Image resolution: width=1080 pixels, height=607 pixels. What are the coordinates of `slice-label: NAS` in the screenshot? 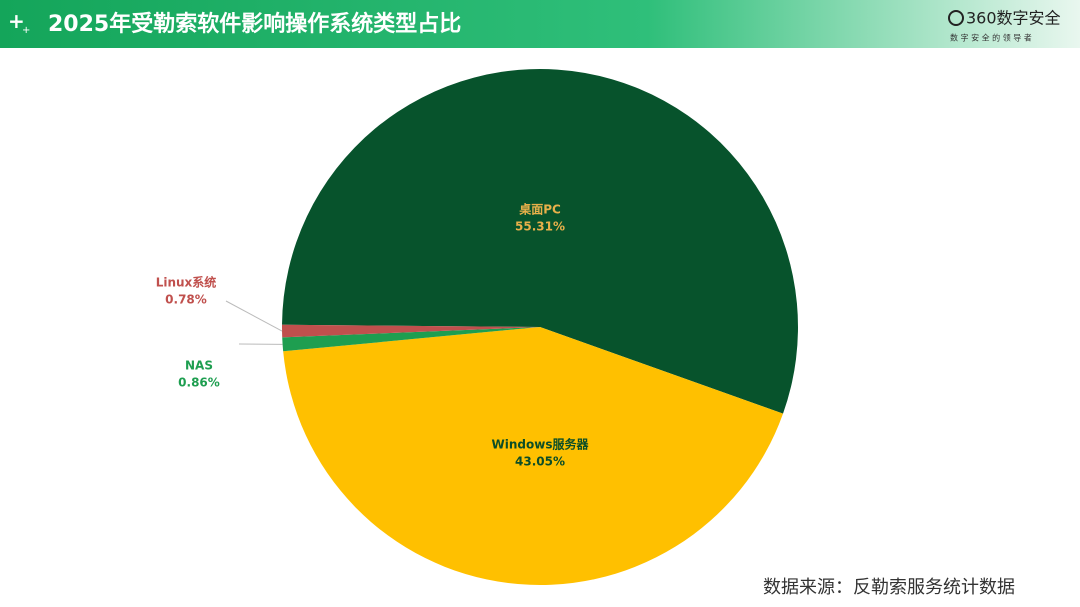 It's located at (199, 366).